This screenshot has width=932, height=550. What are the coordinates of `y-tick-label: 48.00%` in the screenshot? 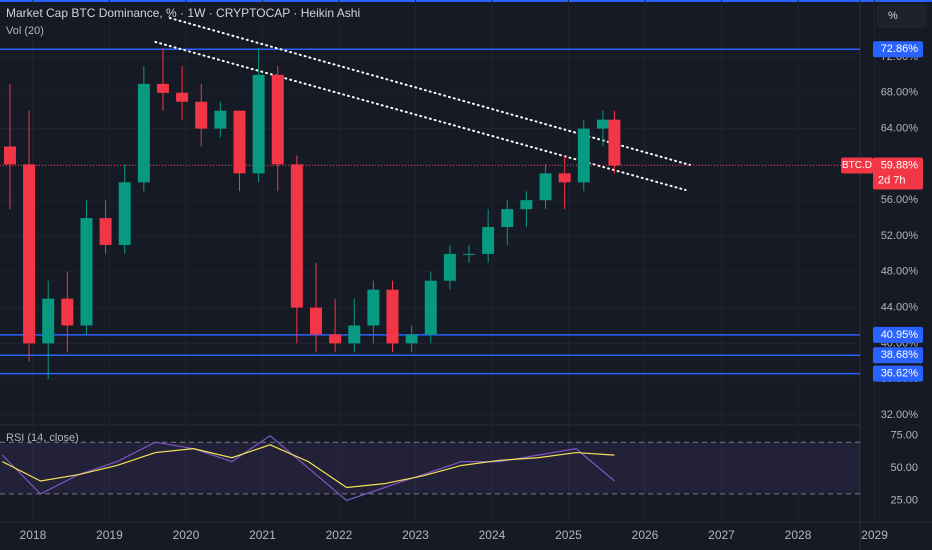 It's located at (900, 272).